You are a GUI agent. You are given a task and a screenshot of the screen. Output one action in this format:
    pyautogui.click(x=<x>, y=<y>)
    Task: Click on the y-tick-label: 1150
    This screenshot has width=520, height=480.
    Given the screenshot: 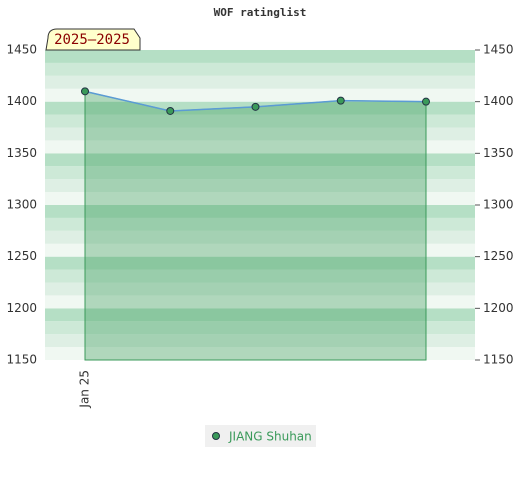 What is the action you would take?
    pyautogui.click(x=21, y=360)
    